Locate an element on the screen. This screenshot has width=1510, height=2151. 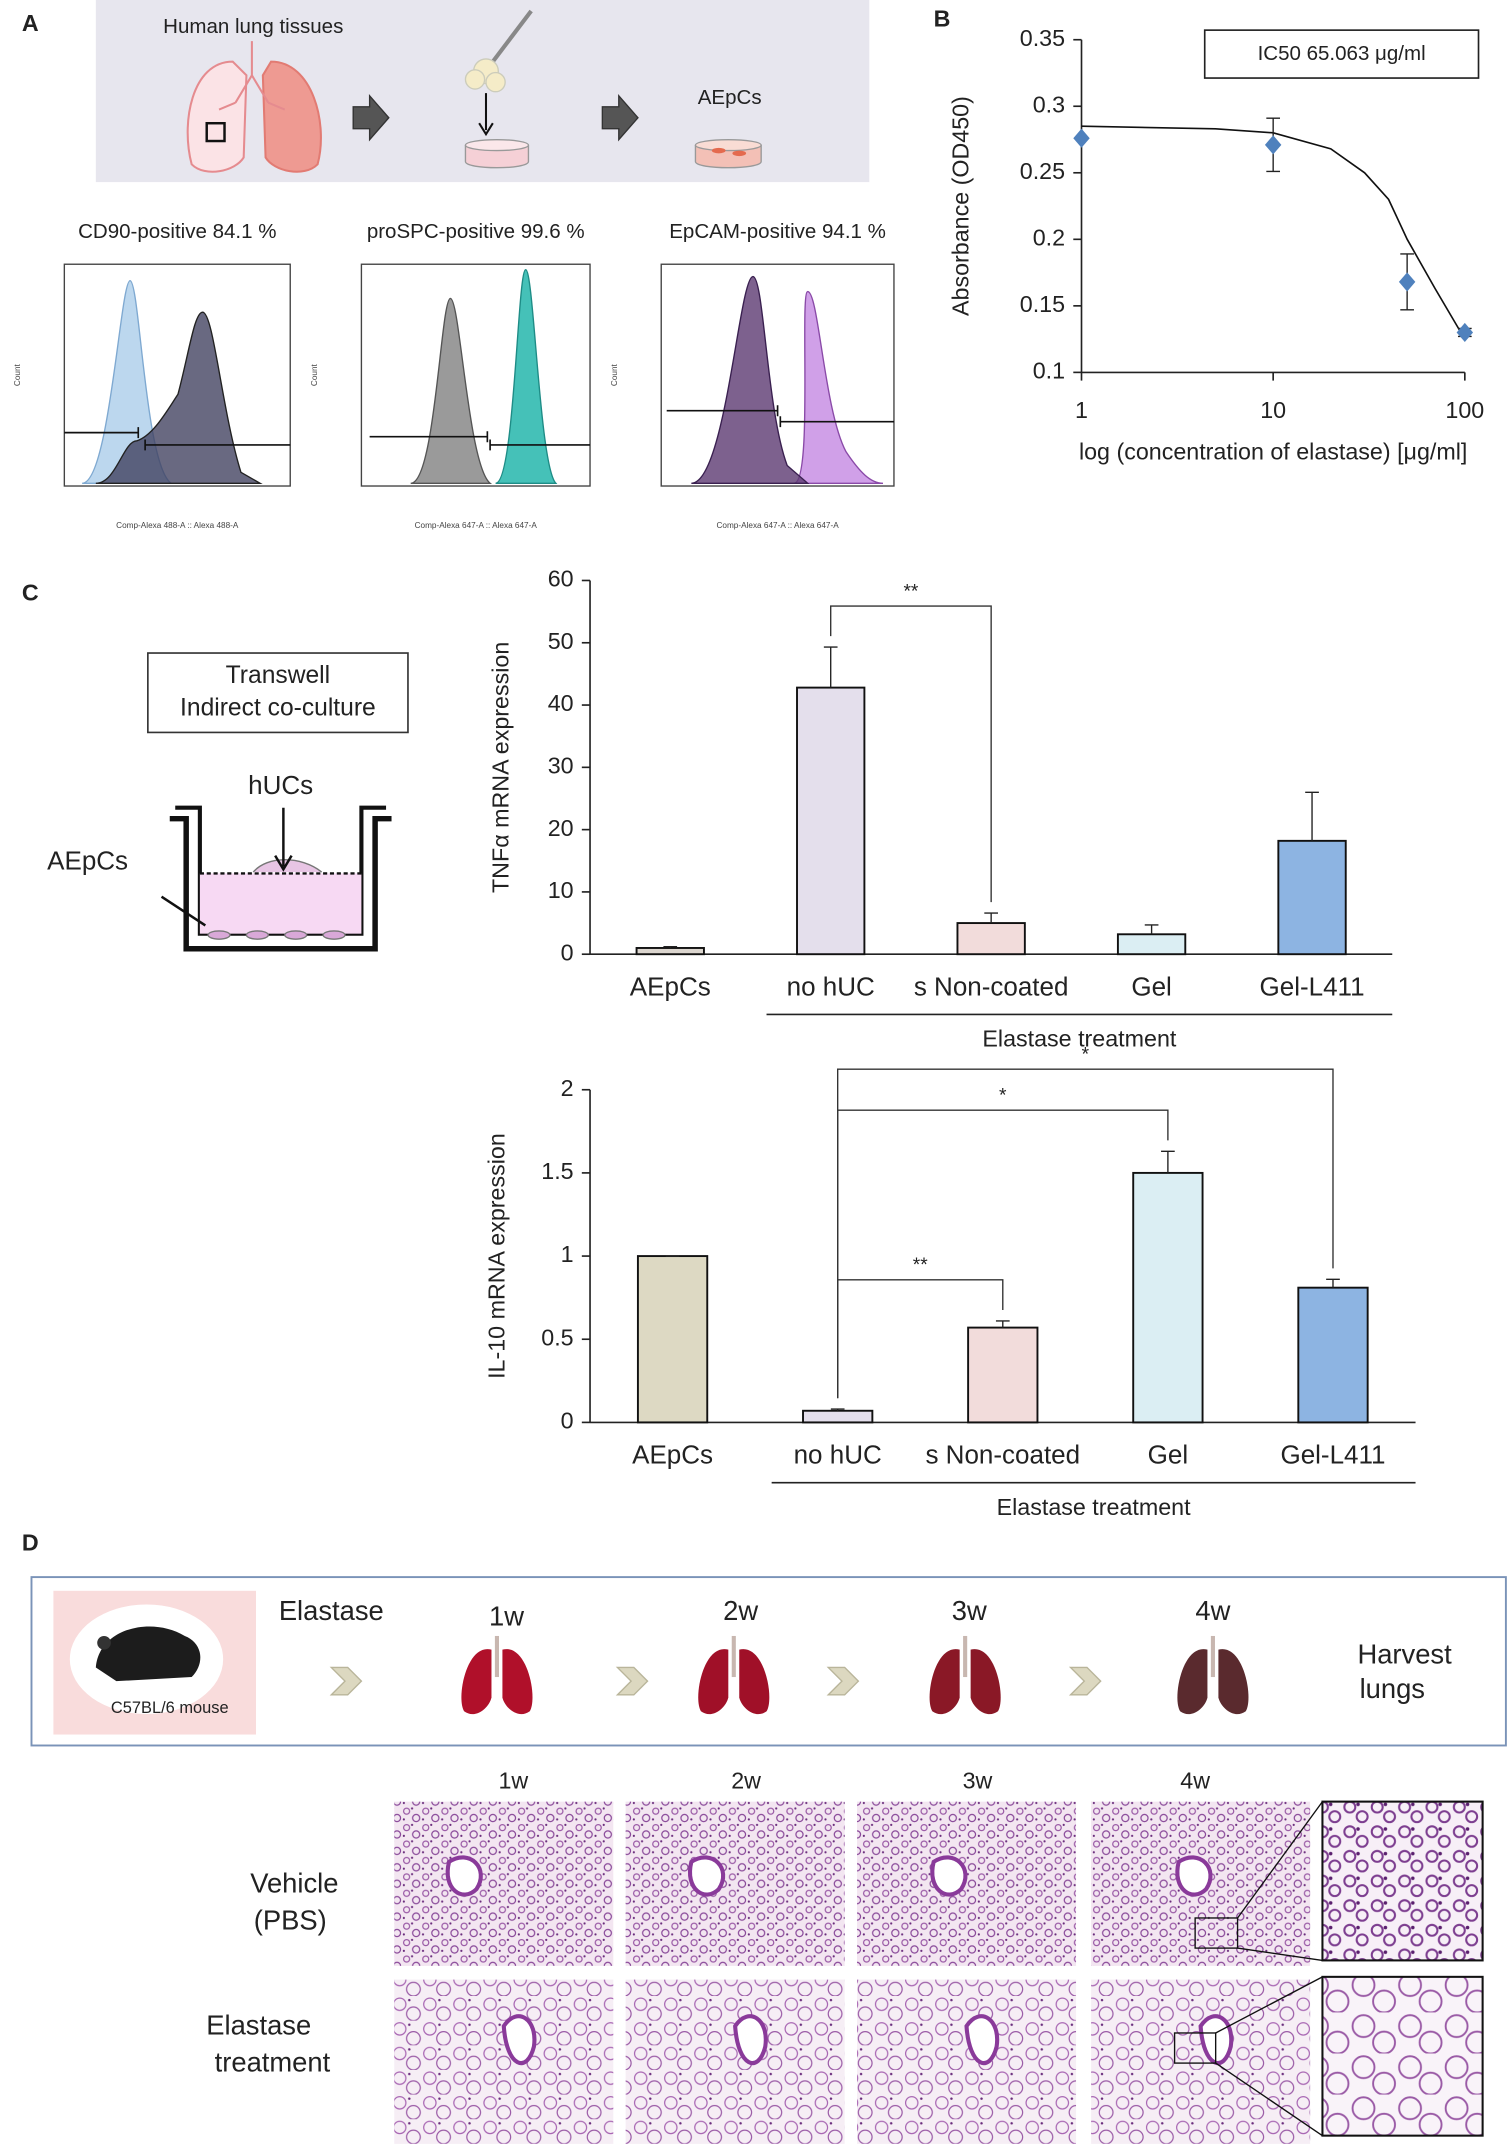
y-tick-label: 0.15 is located at coordinates (1042, 304).